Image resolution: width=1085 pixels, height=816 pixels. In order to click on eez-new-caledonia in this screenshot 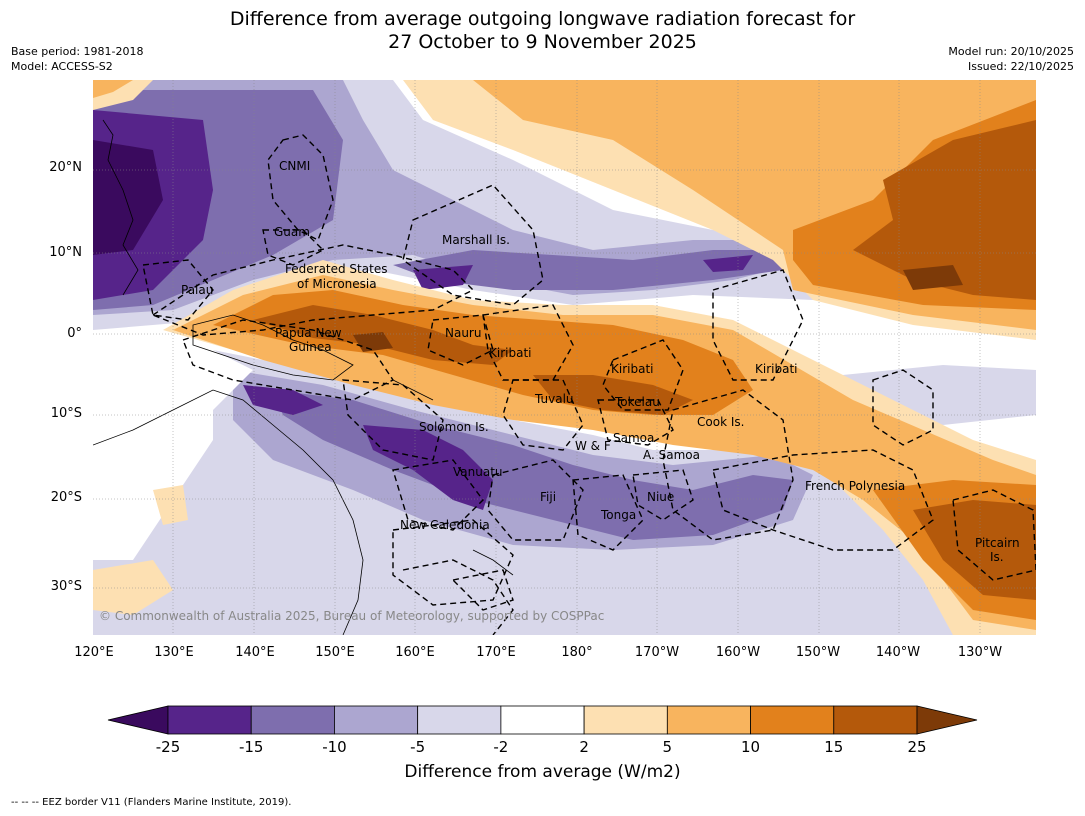, I will do `click(453, 562)`.